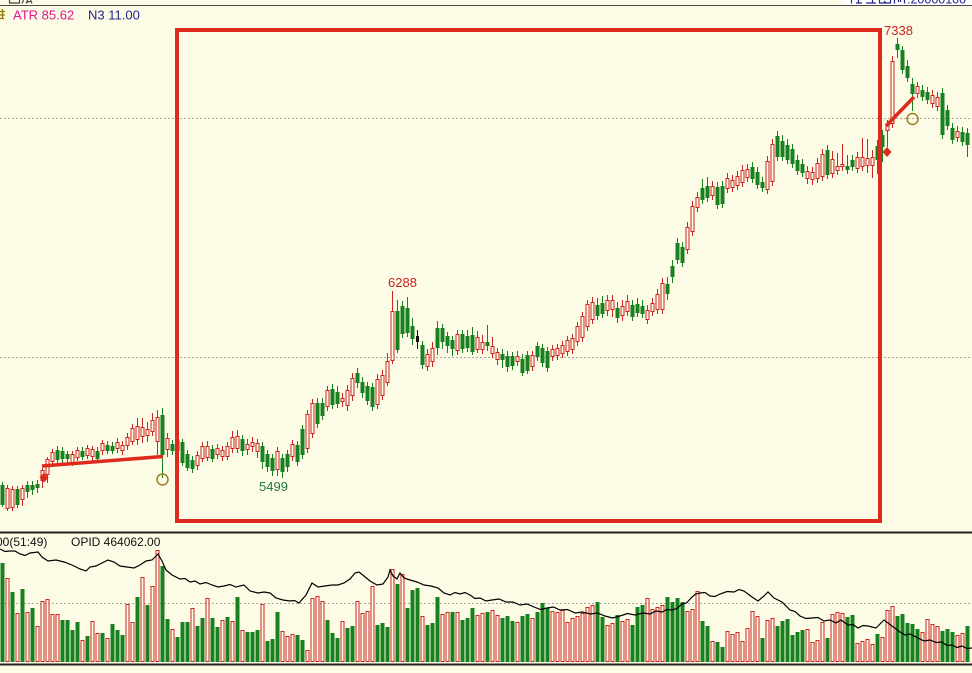 The width and height of the screenshot is (972, 673). What do you see at coordinates (23, 542) in the screenshot?
I see `svg-text: 00(51:49)` at bounding box center [23, 542].